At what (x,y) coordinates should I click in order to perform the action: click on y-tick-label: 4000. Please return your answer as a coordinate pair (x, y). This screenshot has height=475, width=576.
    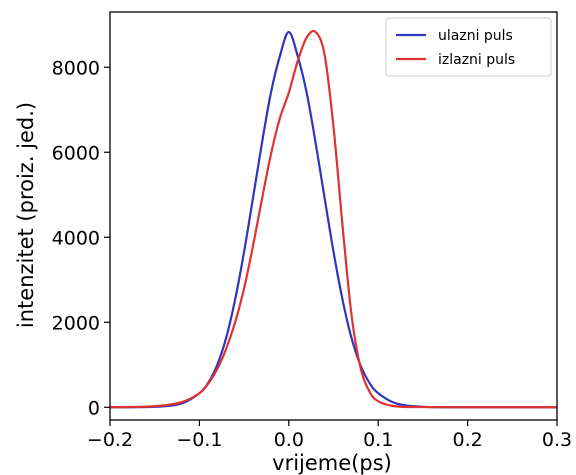
    Looking at the image, I should click on (76, 238).